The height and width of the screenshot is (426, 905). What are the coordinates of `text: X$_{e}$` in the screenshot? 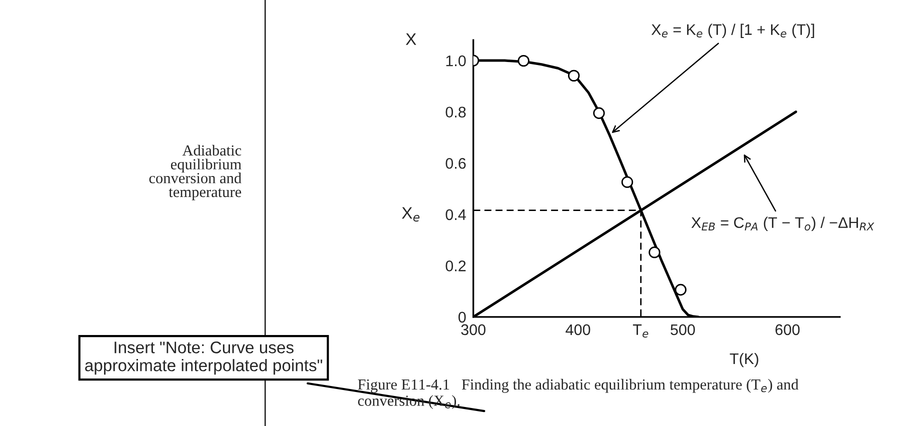 It's located at (411, 214).